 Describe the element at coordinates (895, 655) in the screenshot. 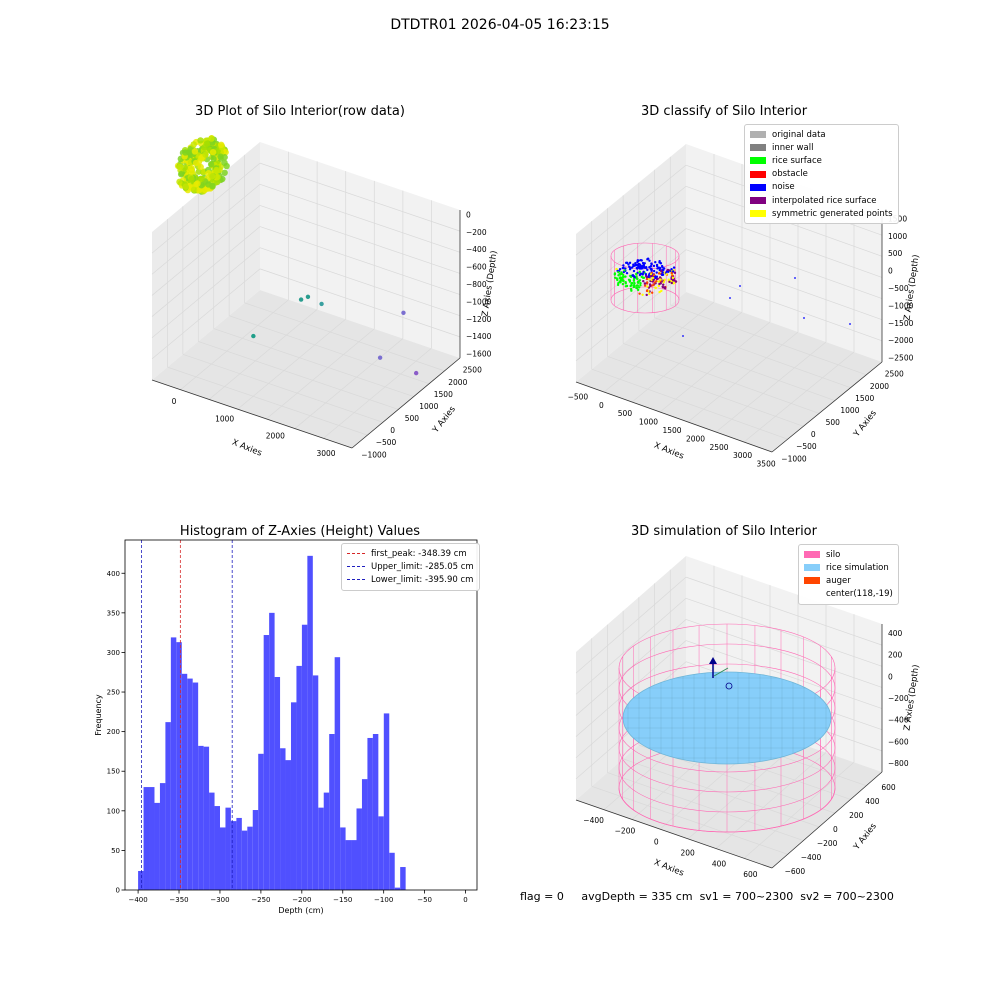

I see `z-tick-label: 200` at that location.